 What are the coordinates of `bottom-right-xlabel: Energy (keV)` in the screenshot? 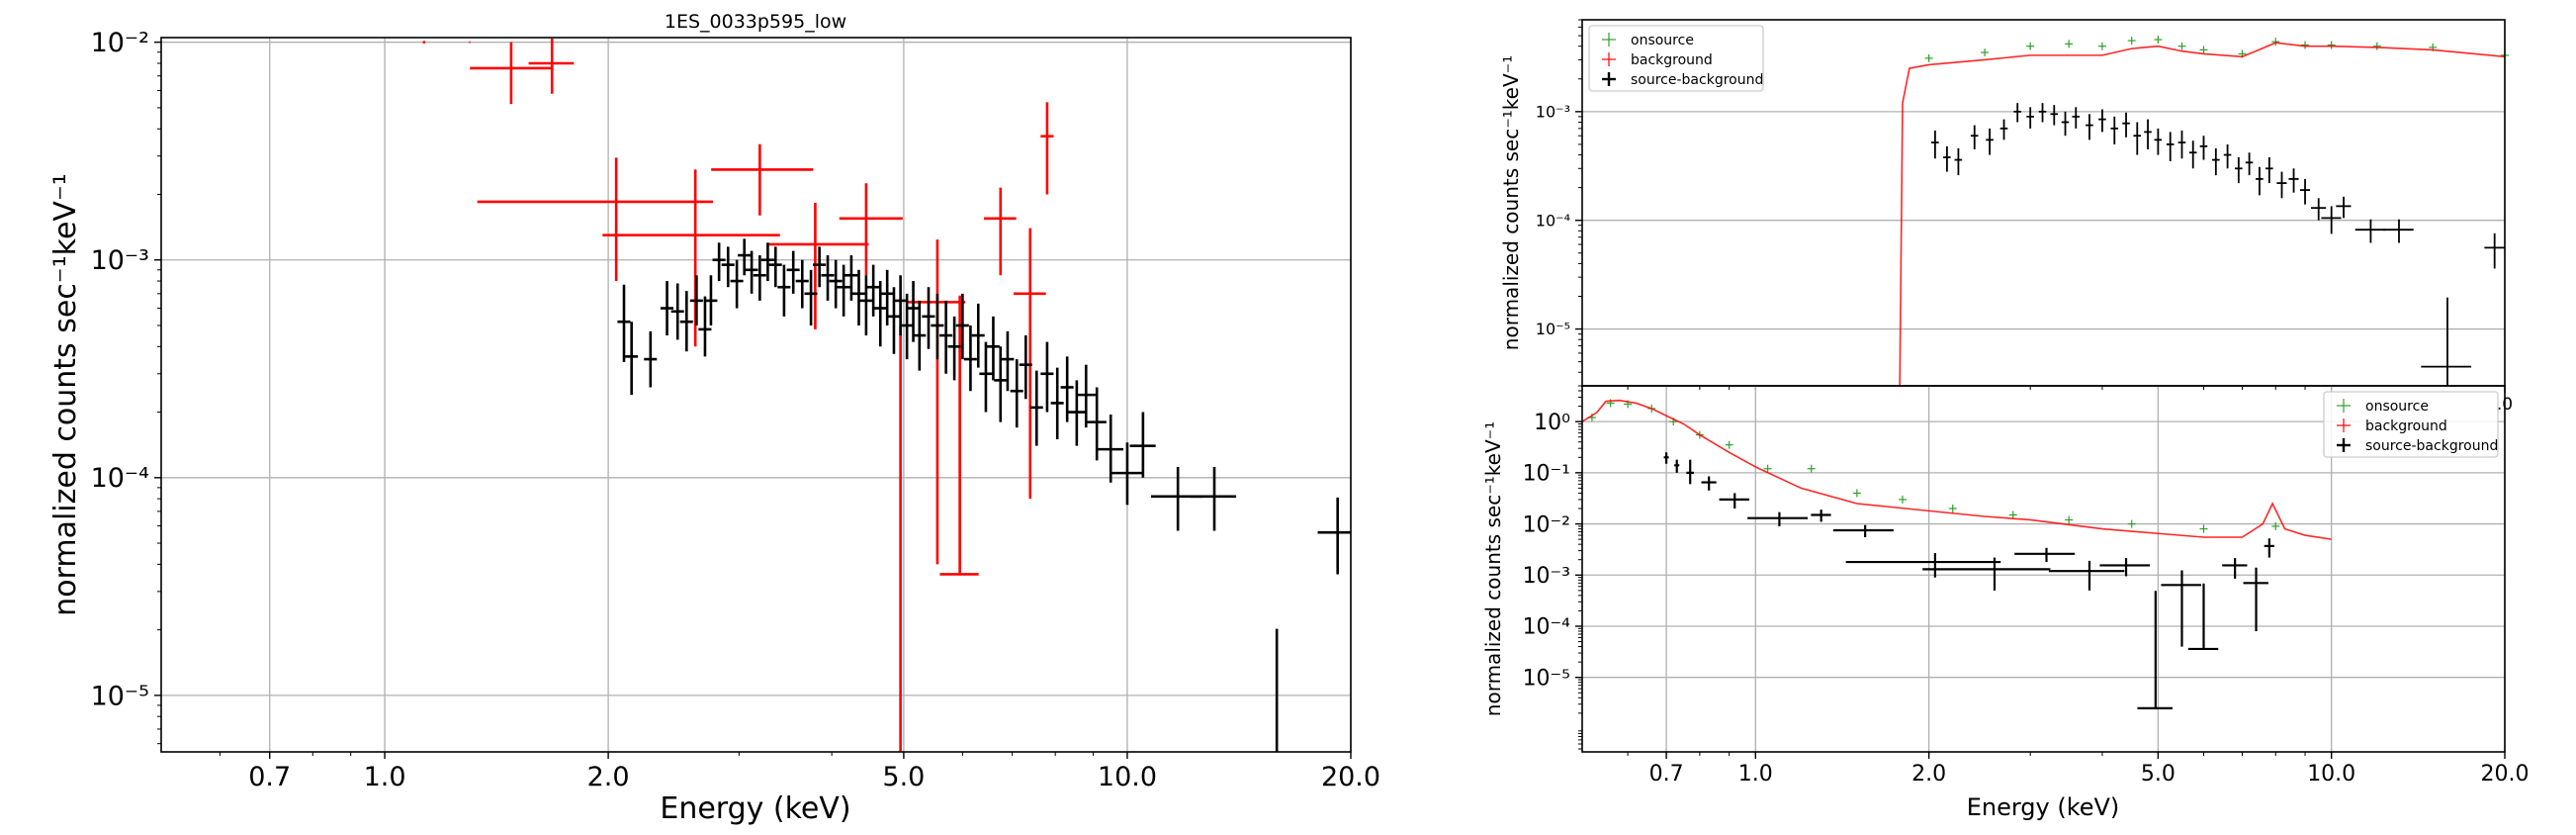 It's located at (2043, 807).